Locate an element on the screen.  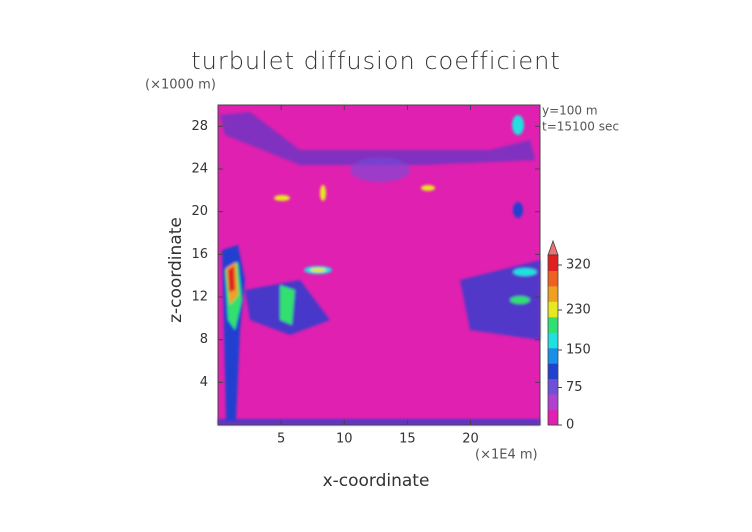
colorbar-tick-label: 150 is located at coordinates (578, 350).